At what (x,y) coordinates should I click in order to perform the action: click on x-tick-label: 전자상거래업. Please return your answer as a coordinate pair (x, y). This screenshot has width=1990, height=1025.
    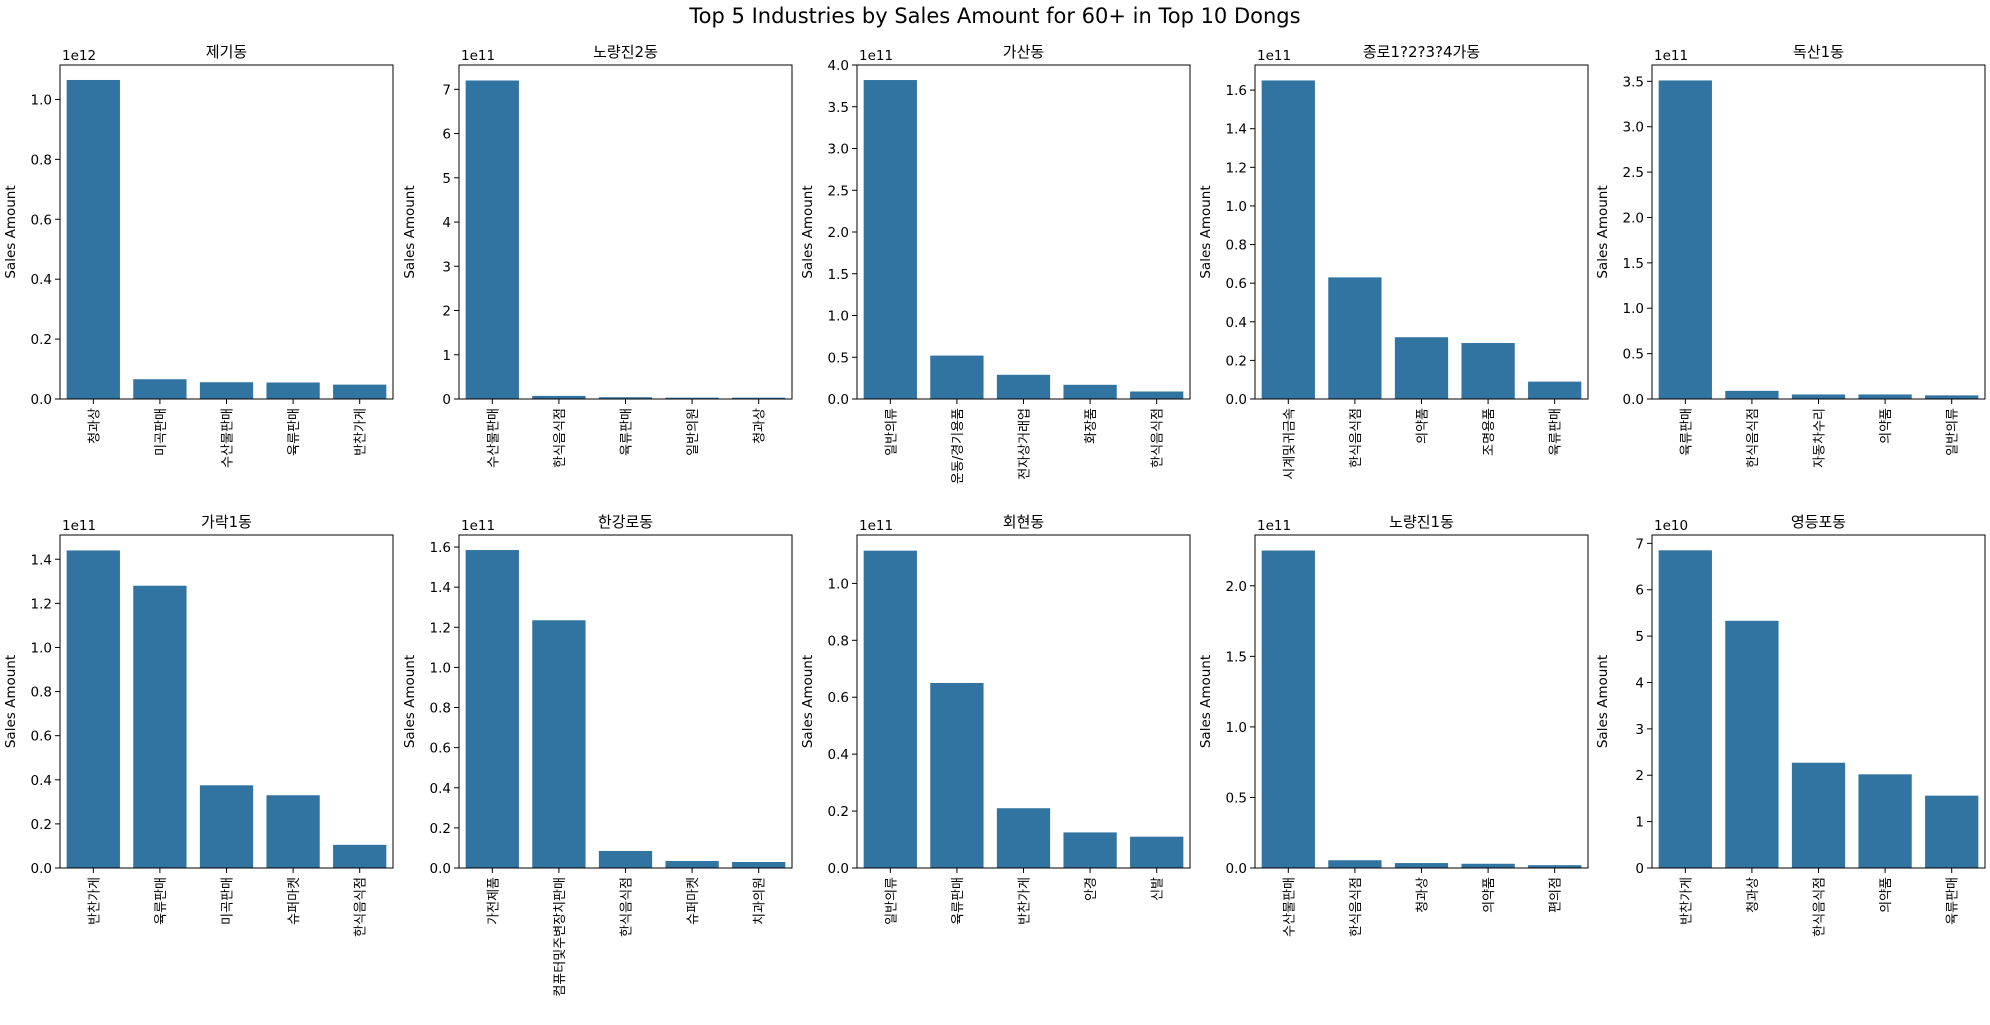
    Looking at the image, I should click on (1025, 444).